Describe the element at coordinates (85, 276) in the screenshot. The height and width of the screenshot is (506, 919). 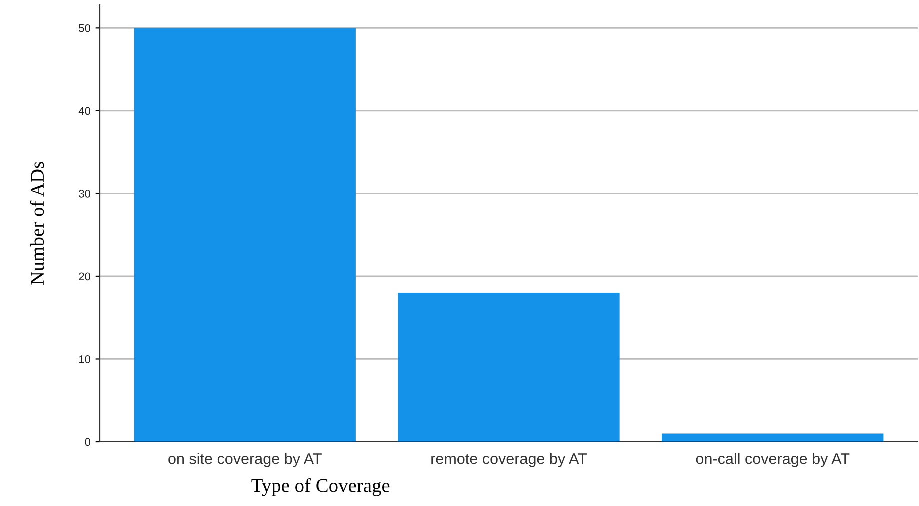
I see `y-tick-label: 20` at that location.